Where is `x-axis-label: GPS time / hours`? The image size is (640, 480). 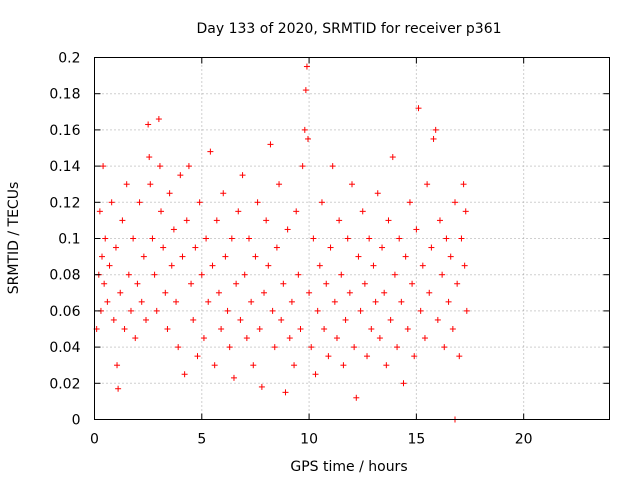
x-axis-label: GPS time / hours is located at coordinates (348, 467).